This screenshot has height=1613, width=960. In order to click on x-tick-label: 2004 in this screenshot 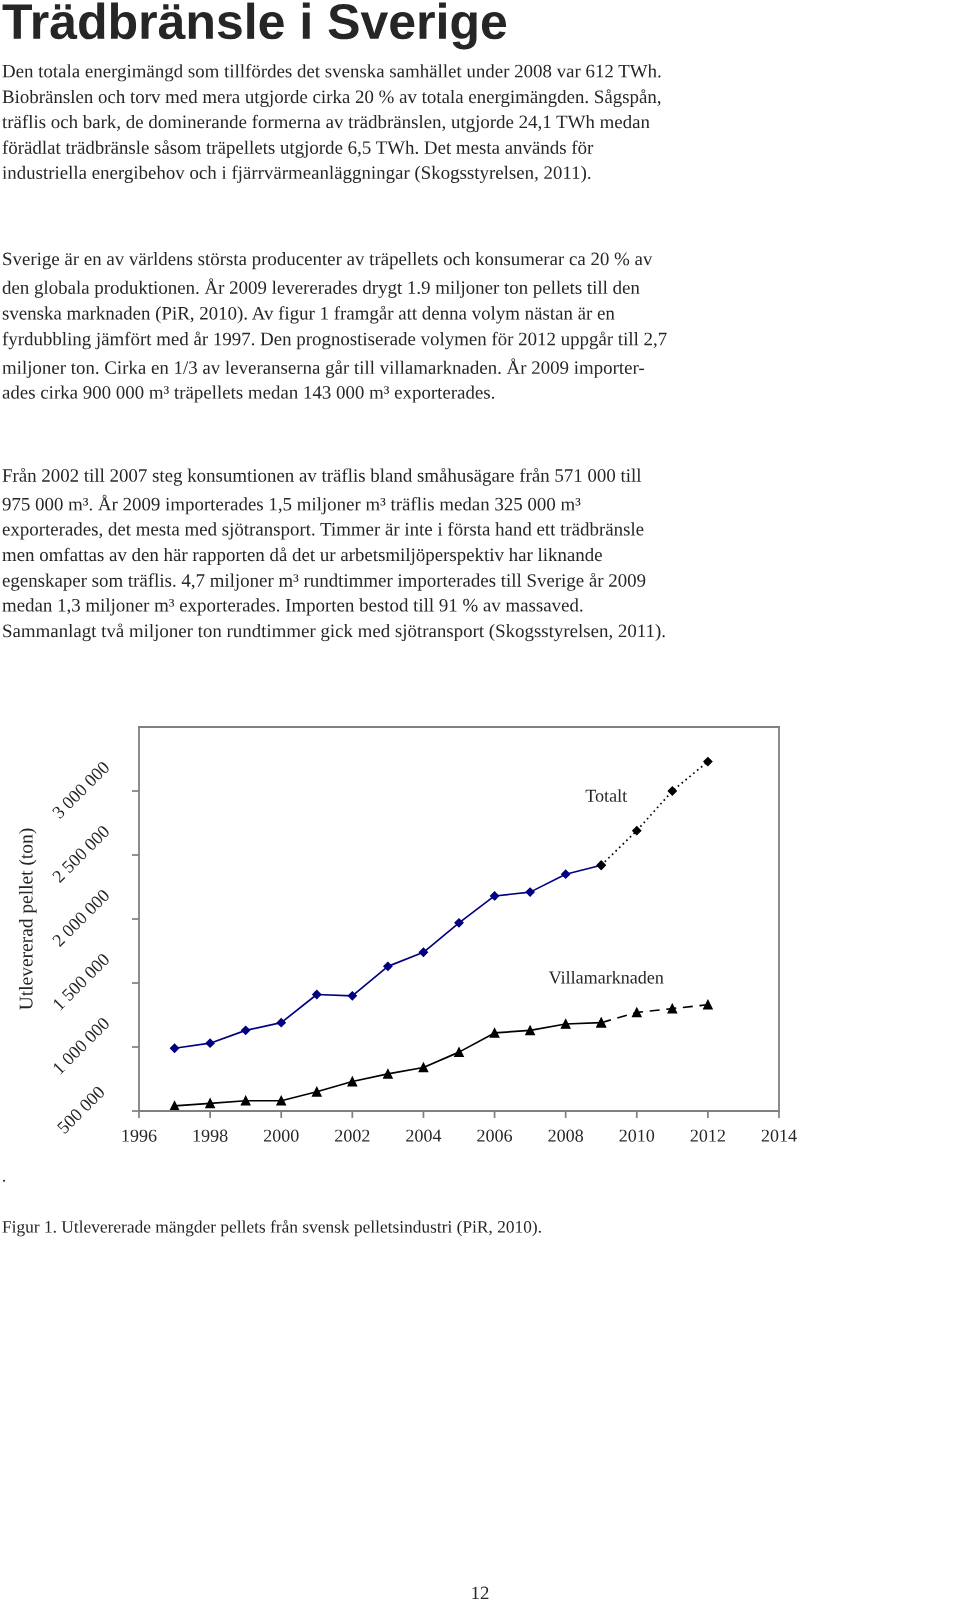, I will do `click(424, 1135)`.